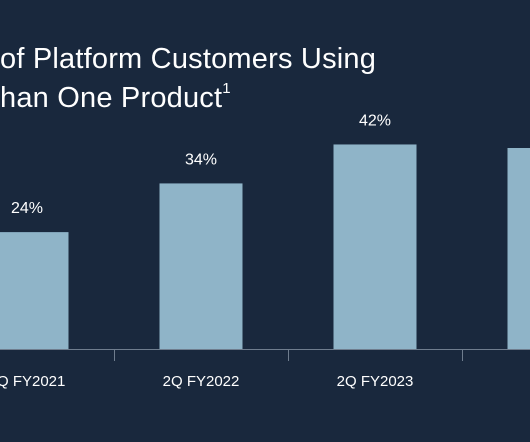 The height and width of the screenshot is (442, 530). I want to click on x-tick-label: 2Q FY2022, so click(201, 381).